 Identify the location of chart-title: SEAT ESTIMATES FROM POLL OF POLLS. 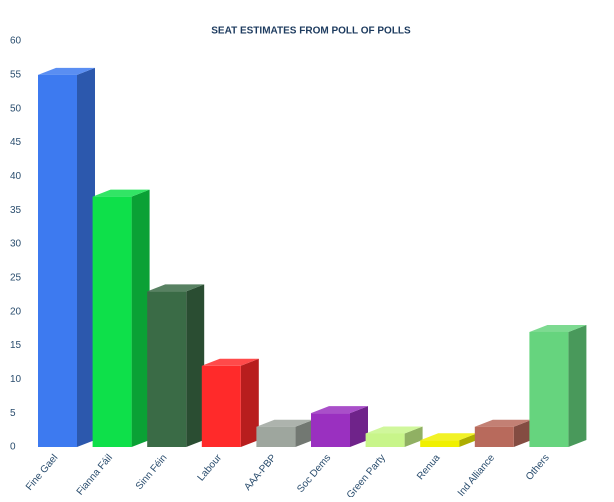
(311, 31).